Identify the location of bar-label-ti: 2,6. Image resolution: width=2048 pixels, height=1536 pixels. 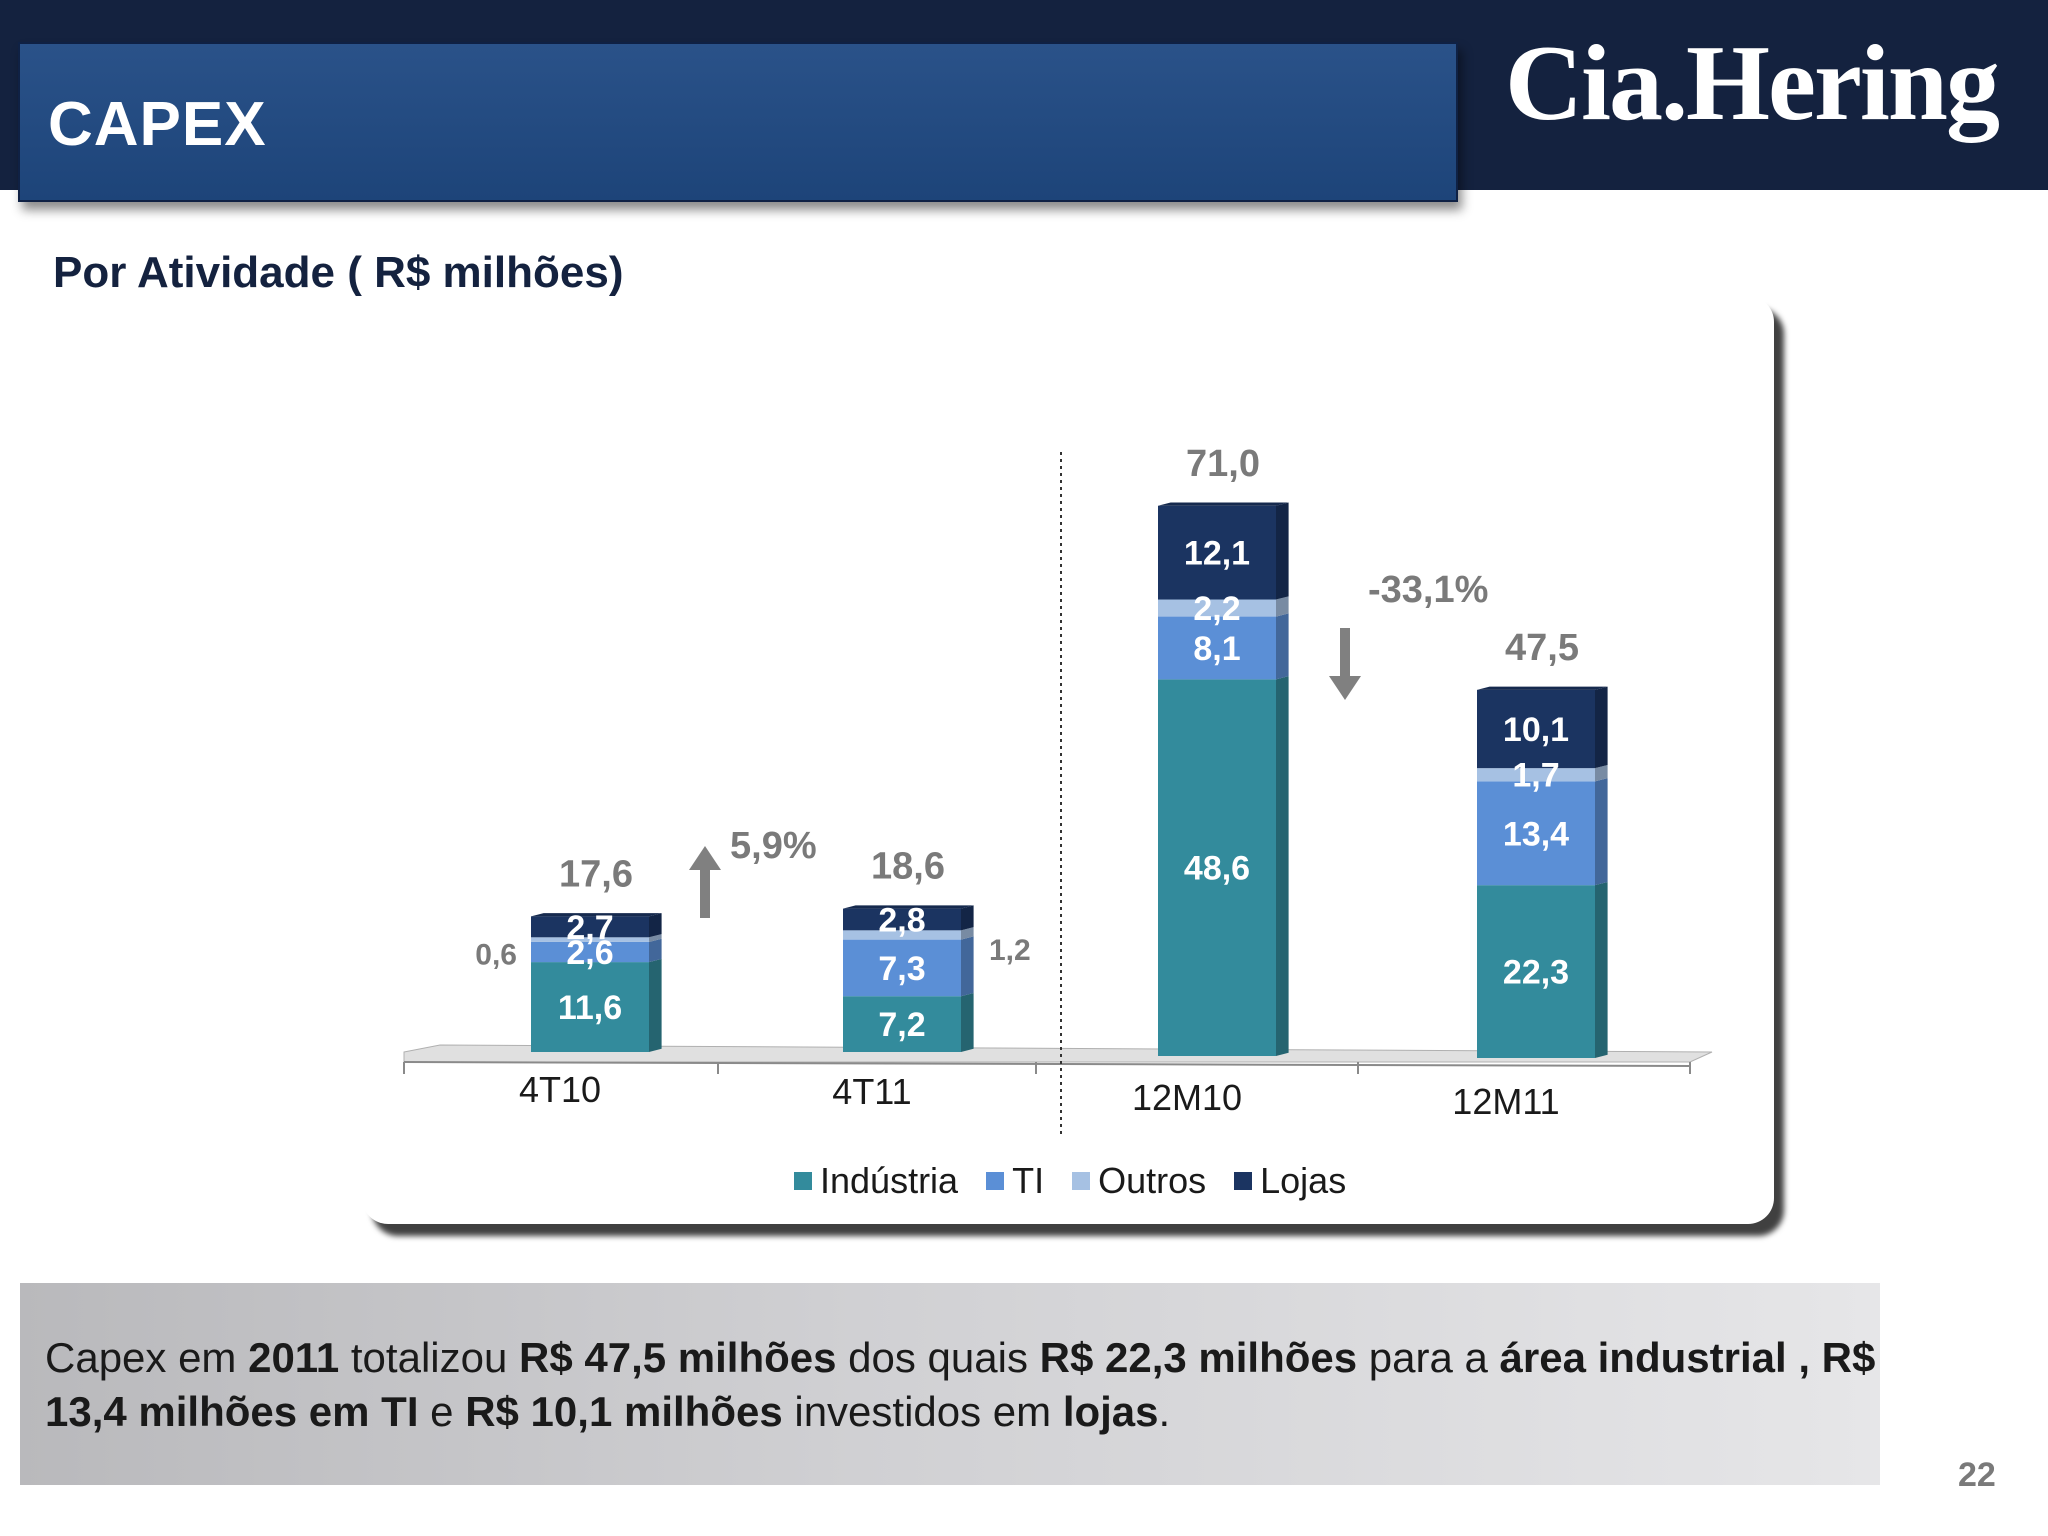
(589, 953).